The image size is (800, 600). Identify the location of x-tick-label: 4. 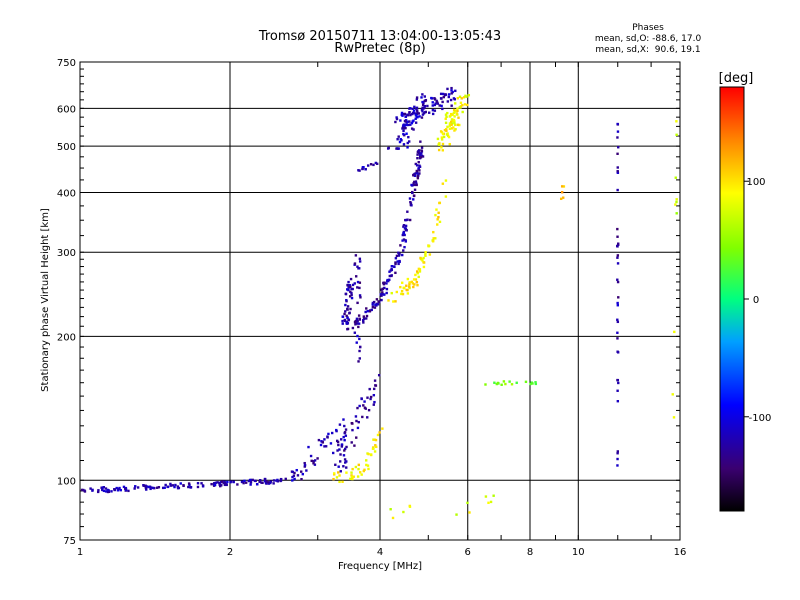
(380, 552).